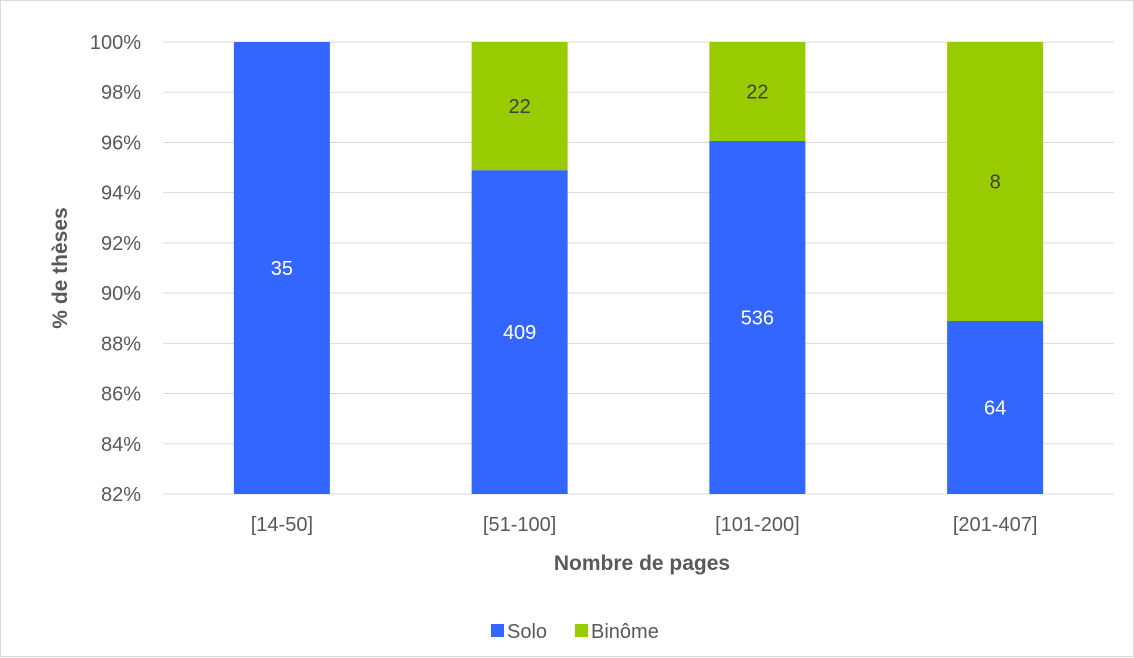 The width and height of the screenshot is (1134, 658). I want to click on x-tick-label: [51-100], so click(519, 525).